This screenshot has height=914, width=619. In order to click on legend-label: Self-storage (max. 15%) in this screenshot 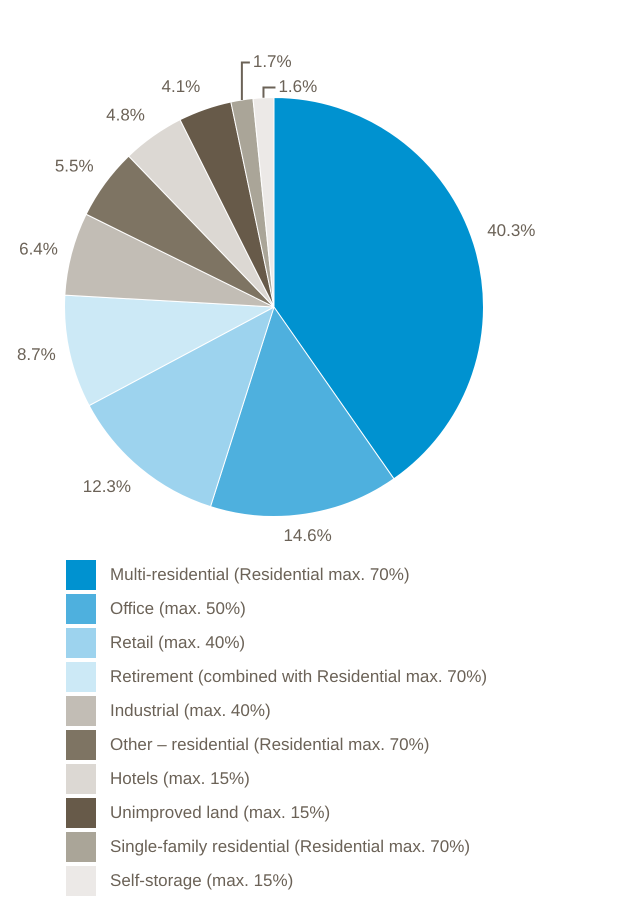, I will do `click(202, 881)`.